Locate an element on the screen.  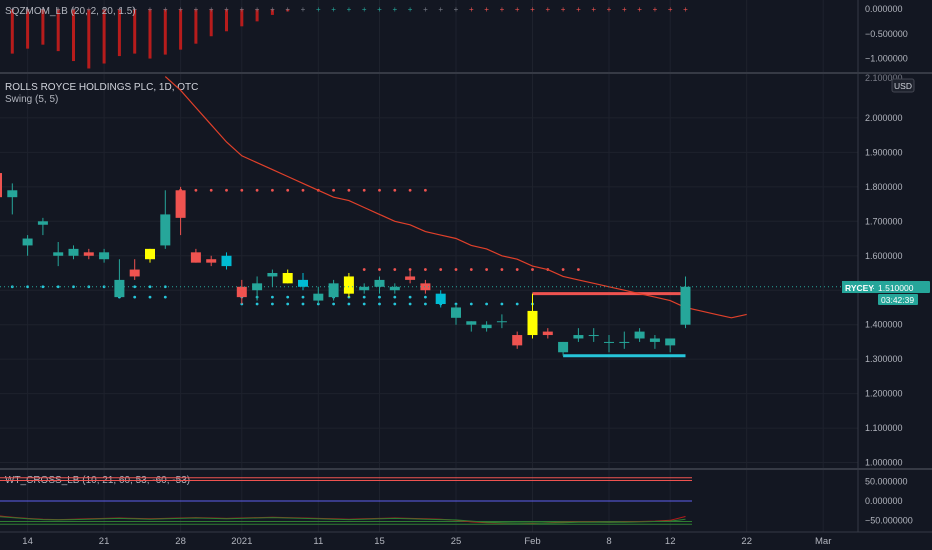
bottom-panel-tick-label: 50.000000 is located at coordinates (886, 482).